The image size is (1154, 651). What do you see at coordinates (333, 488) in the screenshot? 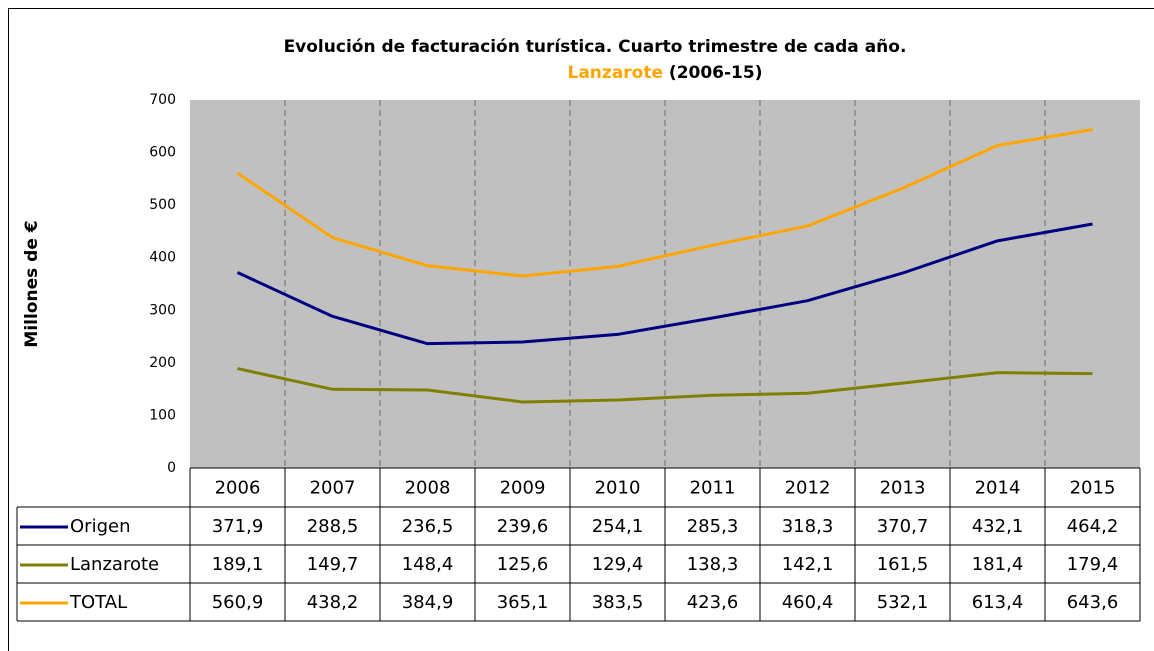
I see `x-tick-label: 2007` at bounding box center [333, 488].